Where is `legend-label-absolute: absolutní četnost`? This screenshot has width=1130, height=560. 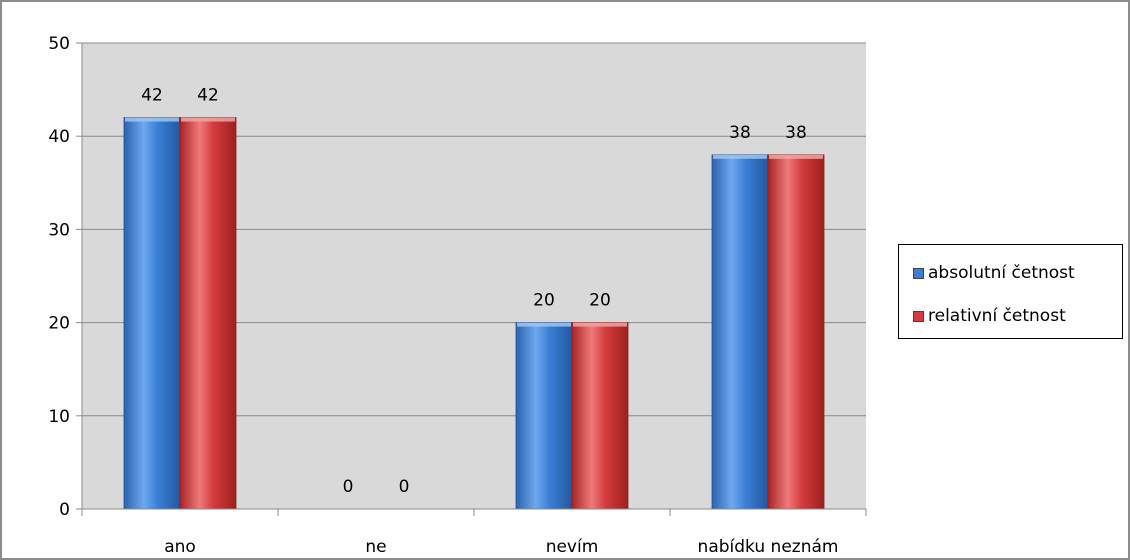 legend-label-absolute: absolutní četnost is located at coordinates (1001, 273).